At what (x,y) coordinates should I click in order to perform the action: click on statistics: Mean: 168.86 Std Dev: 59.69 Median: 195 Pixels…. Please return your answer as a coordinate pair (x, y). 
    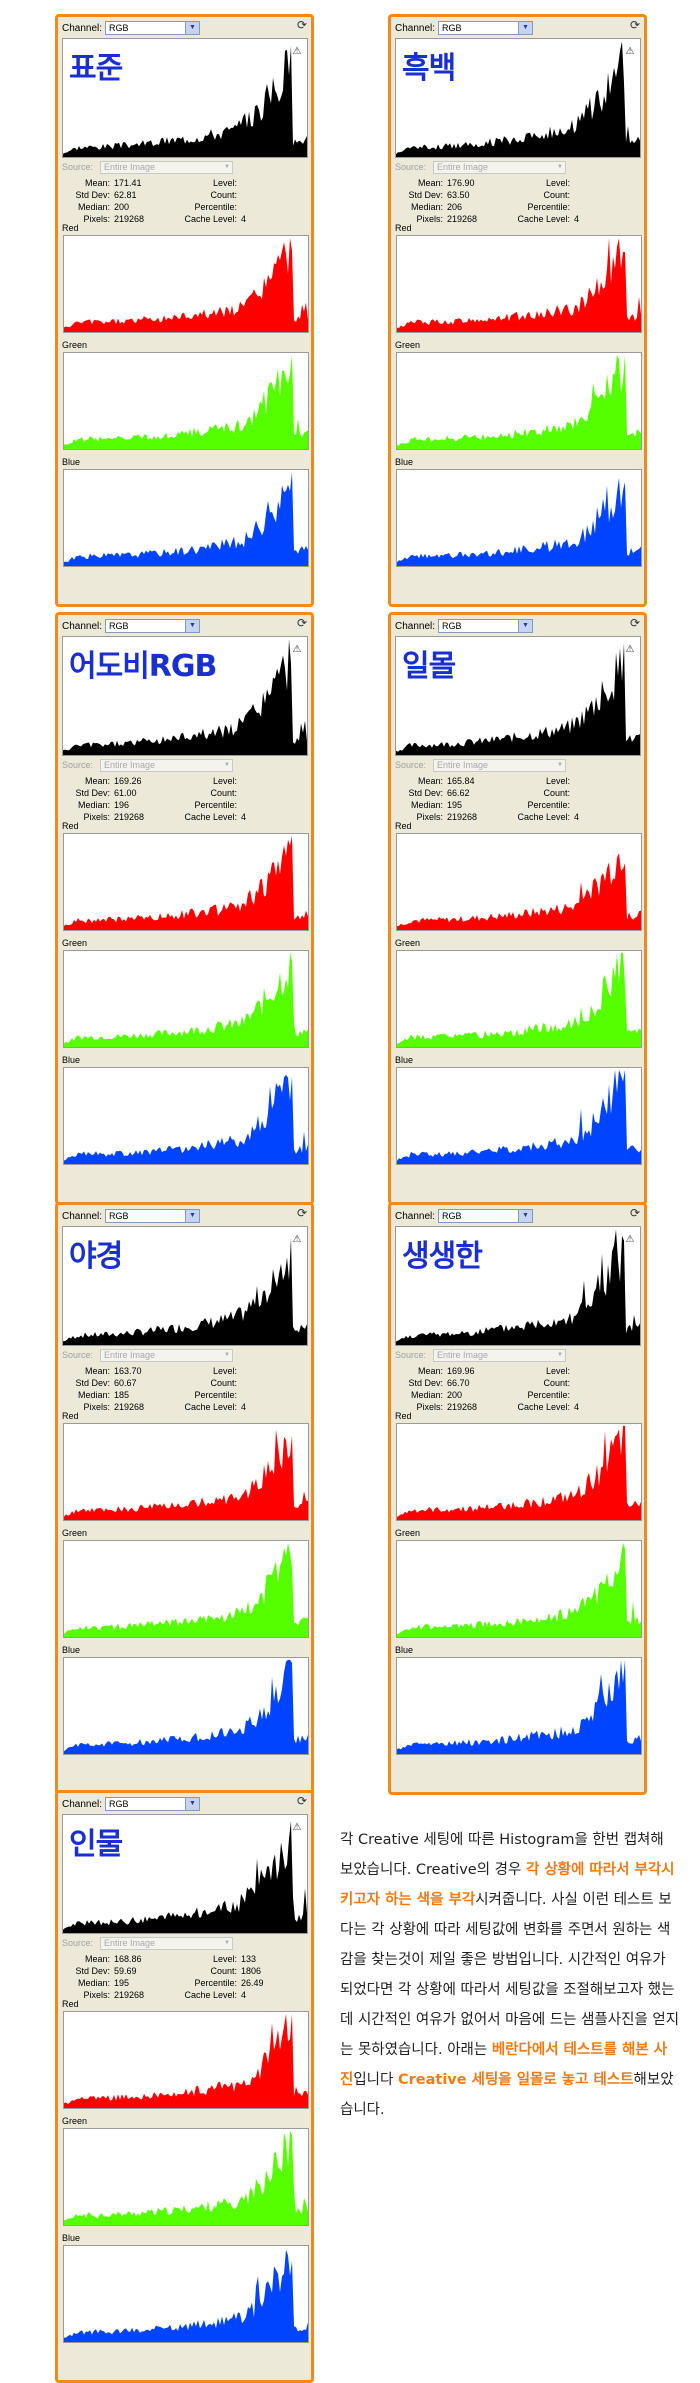
    Looking at the image, I should click on (184, 1985).